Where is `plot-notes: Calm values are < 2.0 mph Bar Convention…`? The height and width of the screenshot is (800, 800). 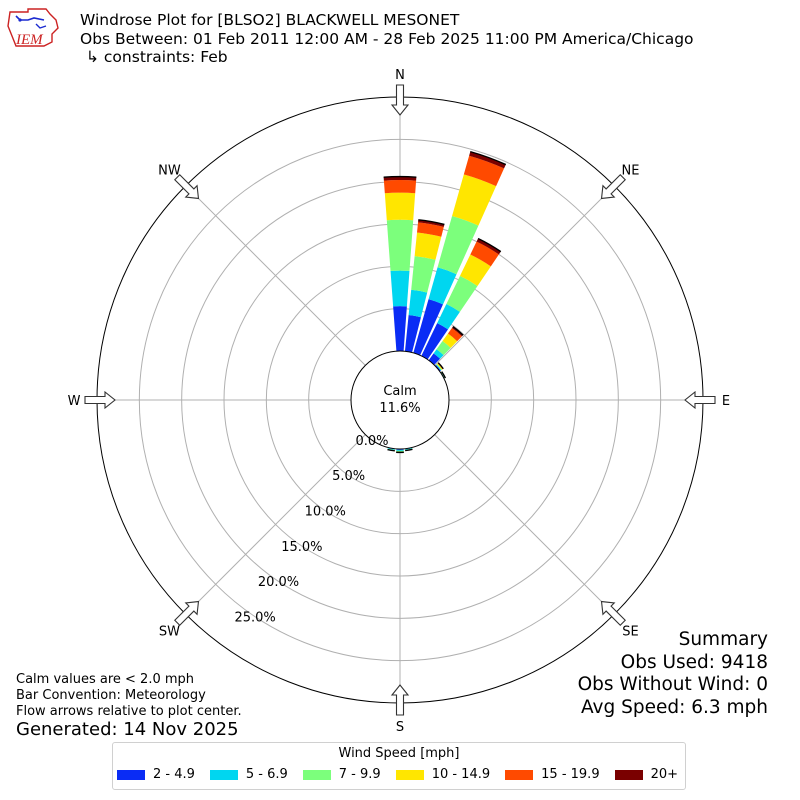
plot-notes: Calm values are < 2.0 mph Bar Convention… is located at coordinates (129, 696).